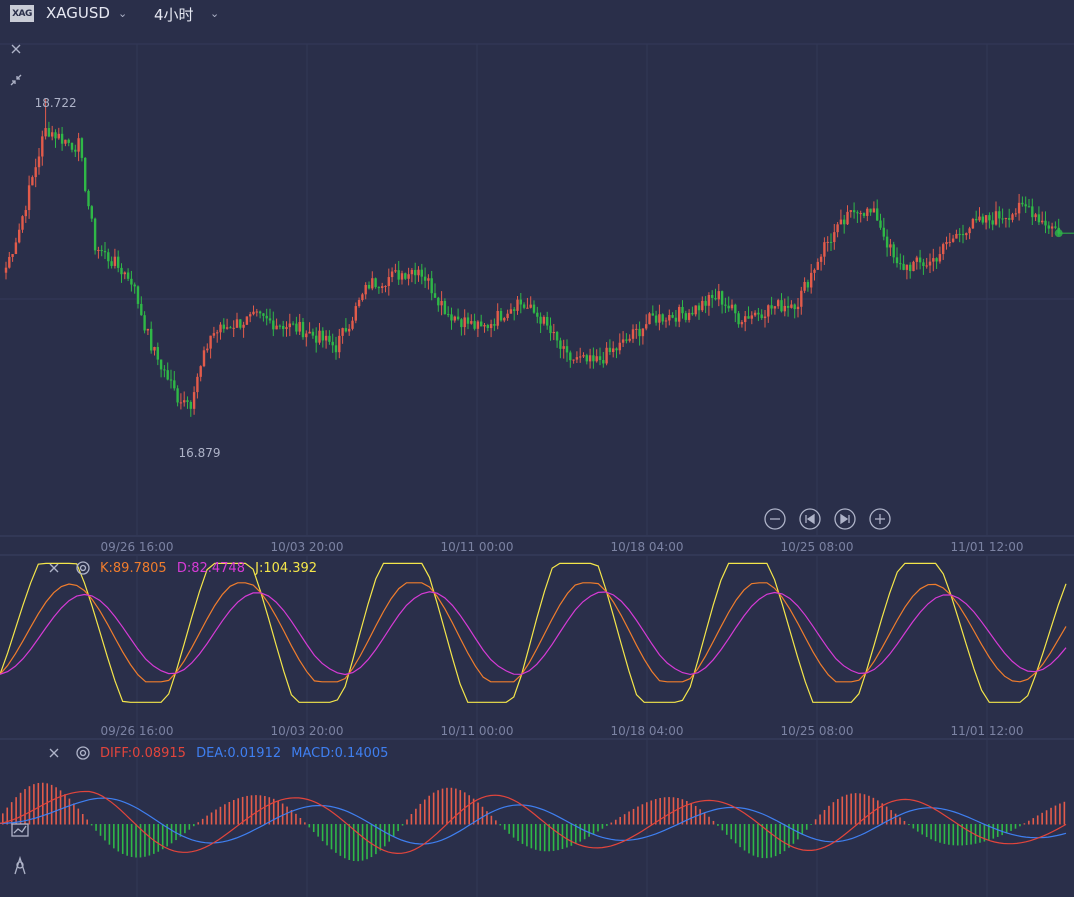 The height and width of the screenshot is (897, 1074). I want to click on drawing-tool-icon, so click(20, 865).